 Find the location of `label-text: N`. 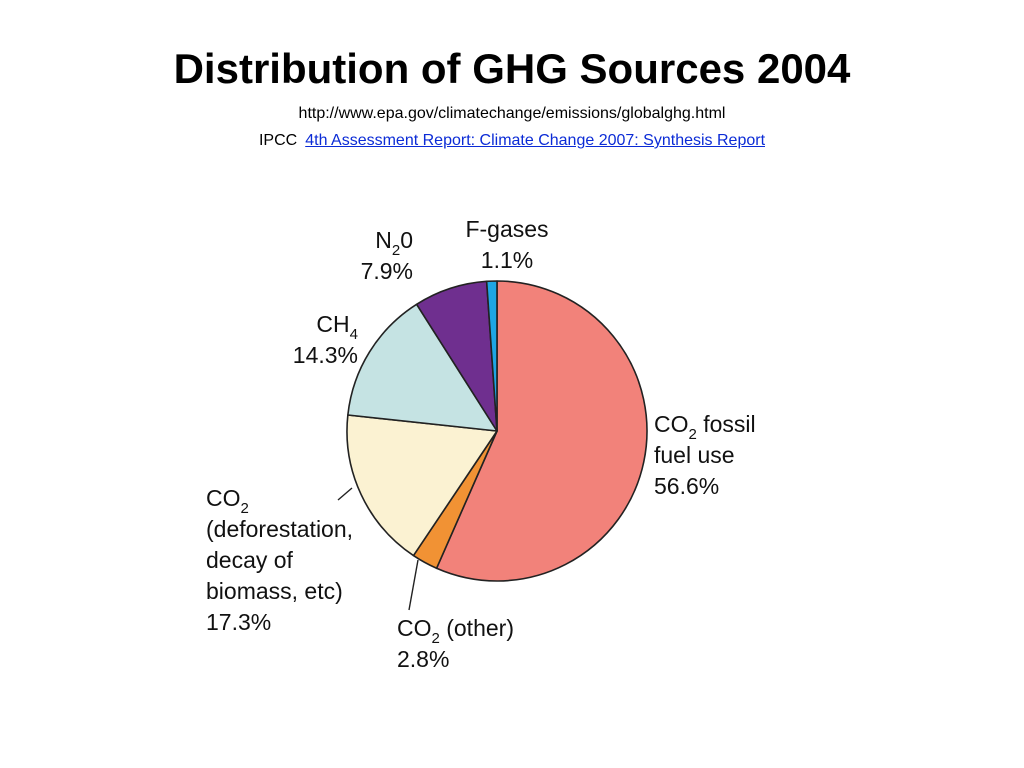

label-text: N is located at coordinates (383, 240).